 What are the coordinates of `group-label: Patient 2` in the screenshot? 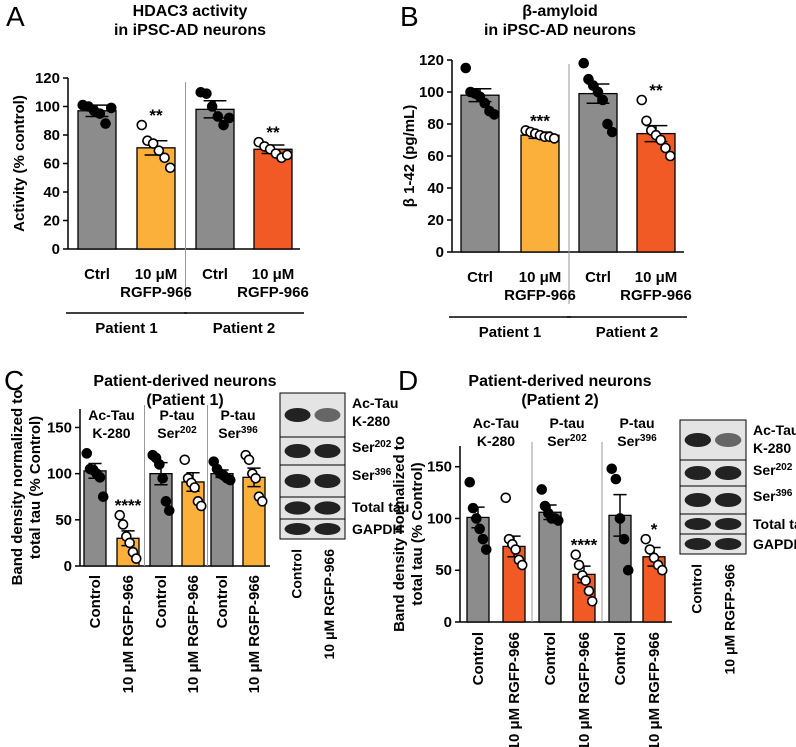 It's located at (244, 328).